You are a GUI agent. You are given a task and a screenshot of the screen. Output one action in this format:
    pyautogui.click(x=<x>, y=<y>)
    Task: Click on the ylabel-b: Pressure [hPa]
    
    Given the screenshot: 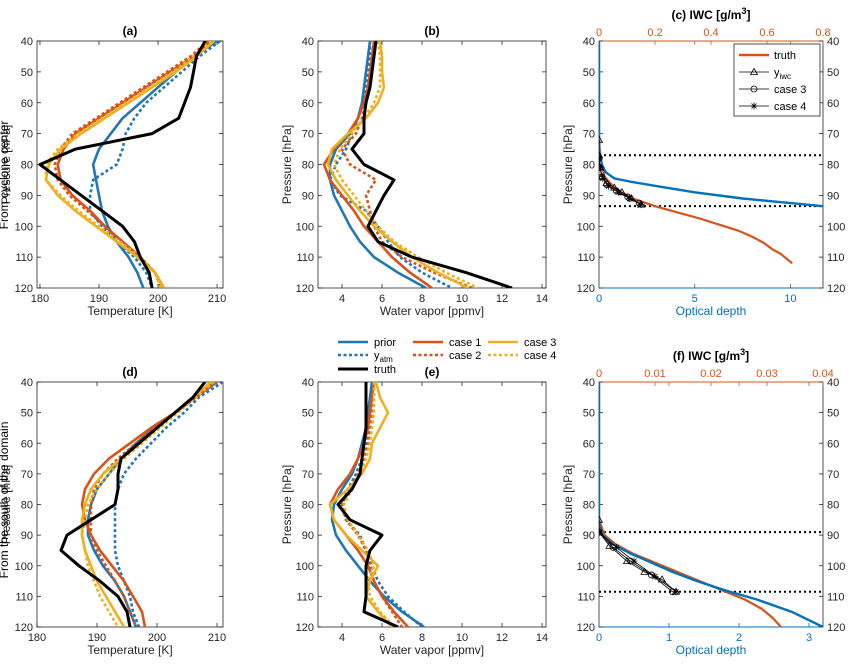 What is the action you would take?
    pyautogui.click(x=287, y=164)
    